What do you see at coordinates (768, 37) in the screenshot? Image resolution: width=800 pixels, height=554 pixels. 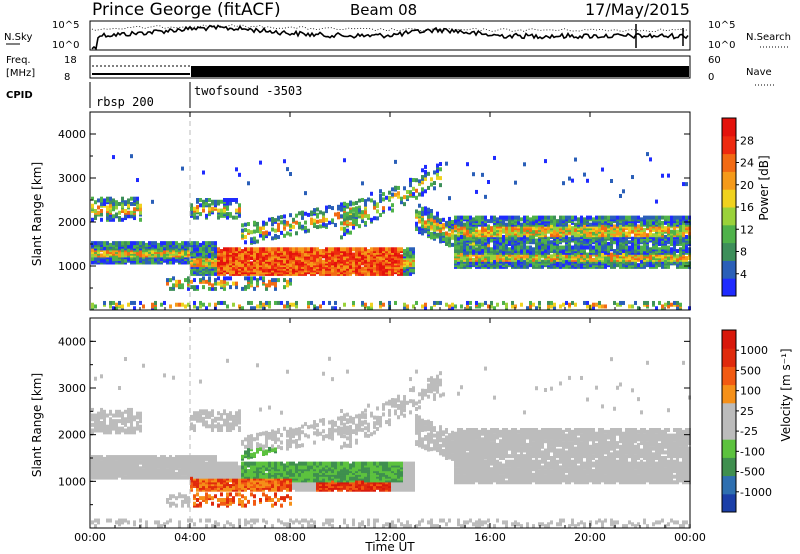 I see `nsearch-label: N.Search` at bounding box center [768, 37].